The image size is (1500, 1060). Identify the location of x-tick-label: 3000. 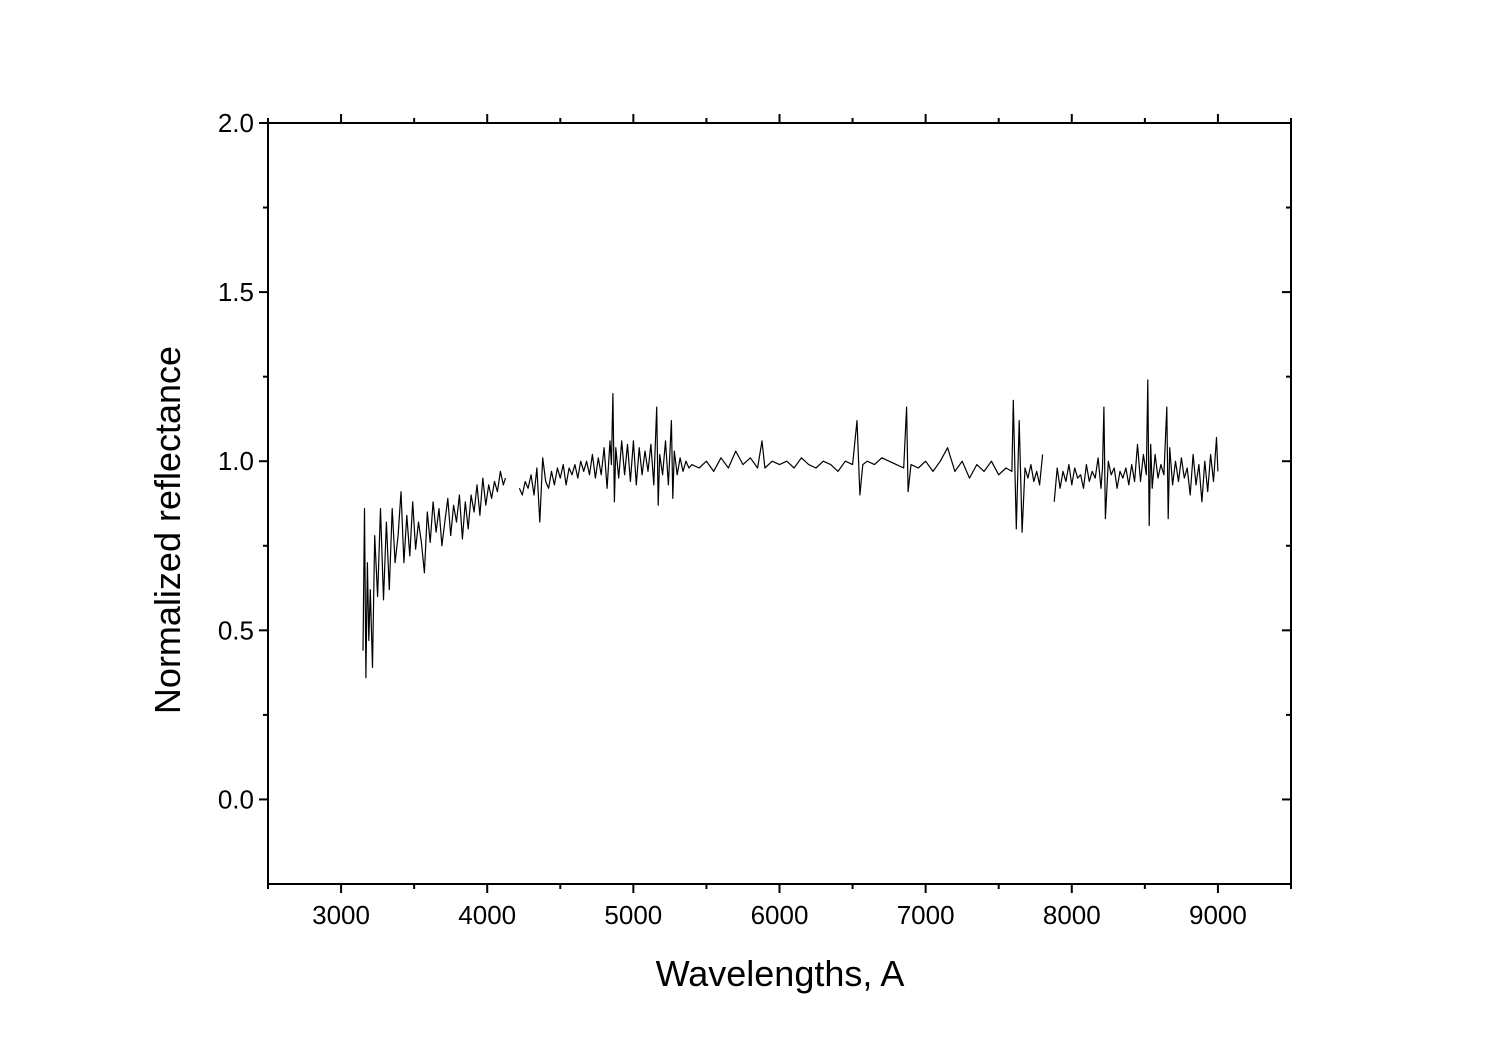
(341, 915).